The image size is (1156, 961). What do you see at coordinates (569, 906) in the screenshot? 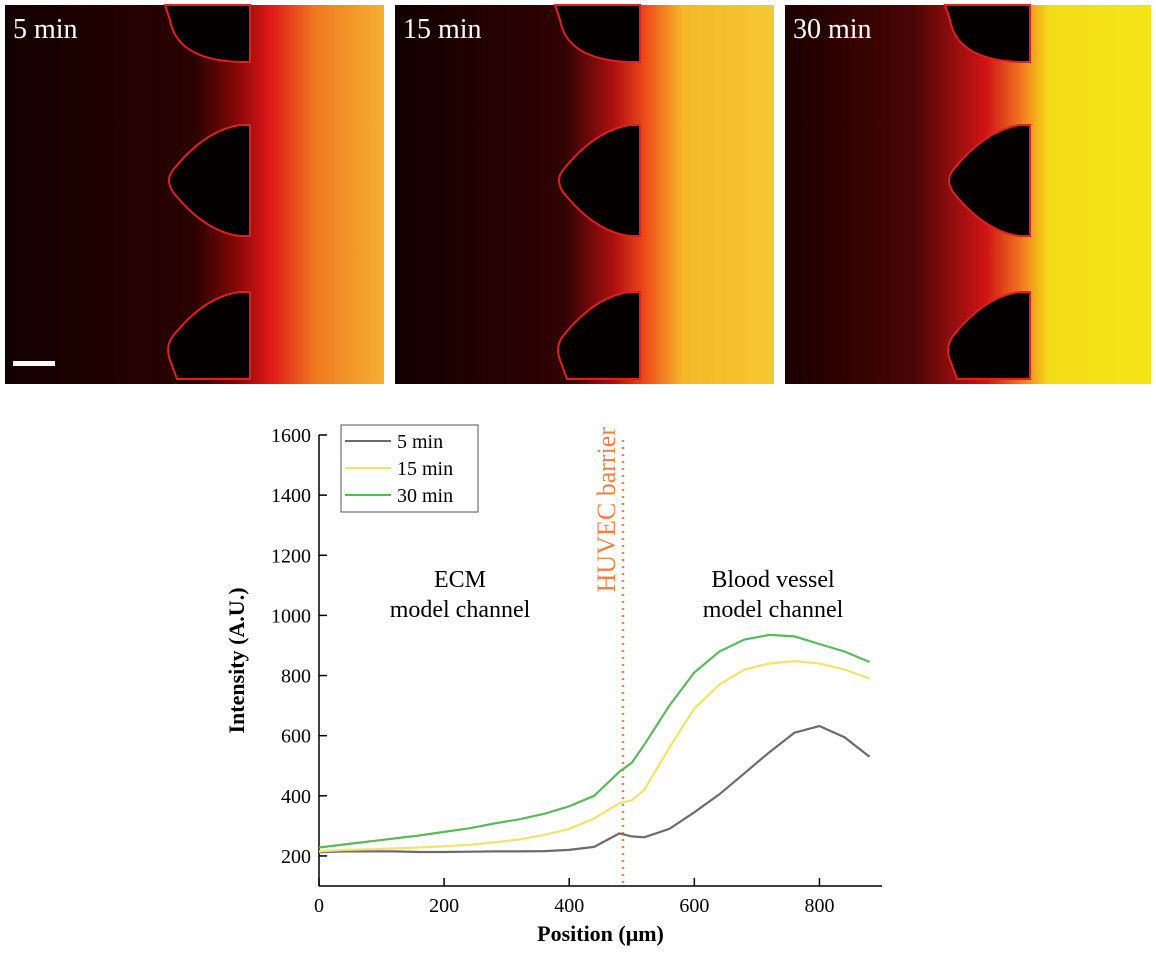
I see `x-tick-label: 400` at bounding box center [569, 906].